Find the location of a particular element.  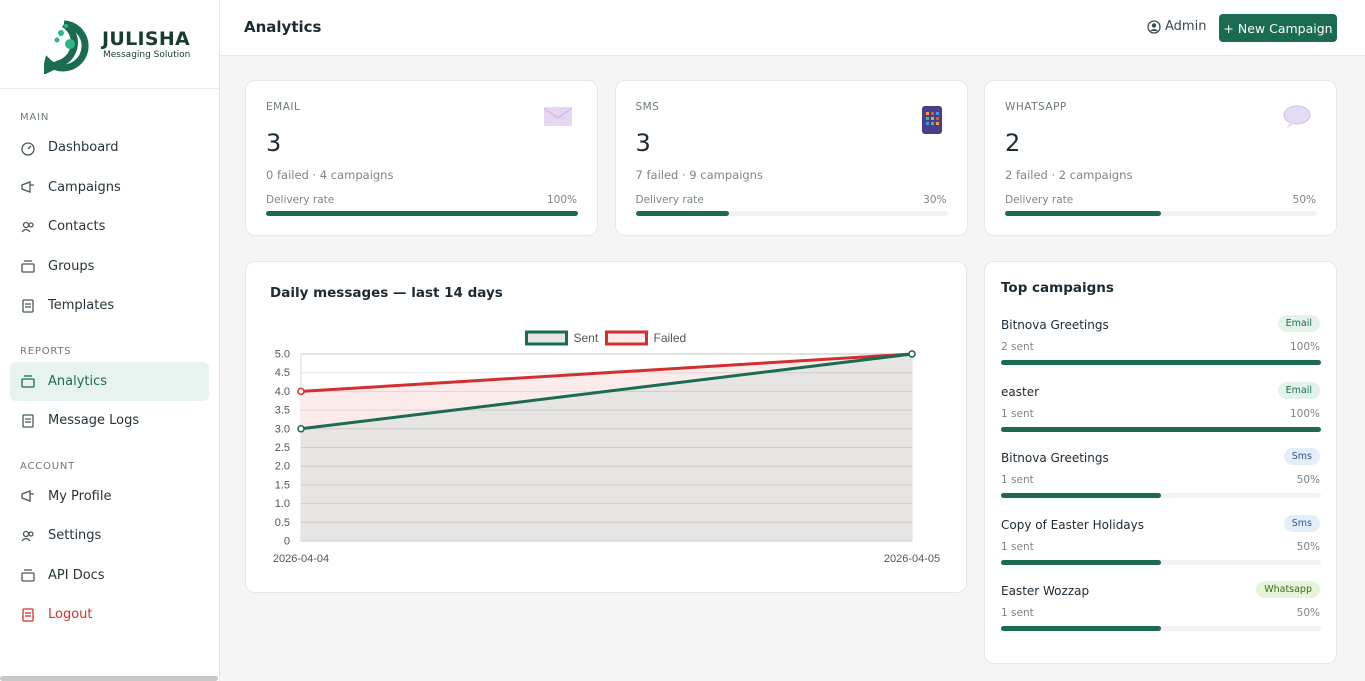

nav-label: Campaigns is located at coordinates (84, 187).